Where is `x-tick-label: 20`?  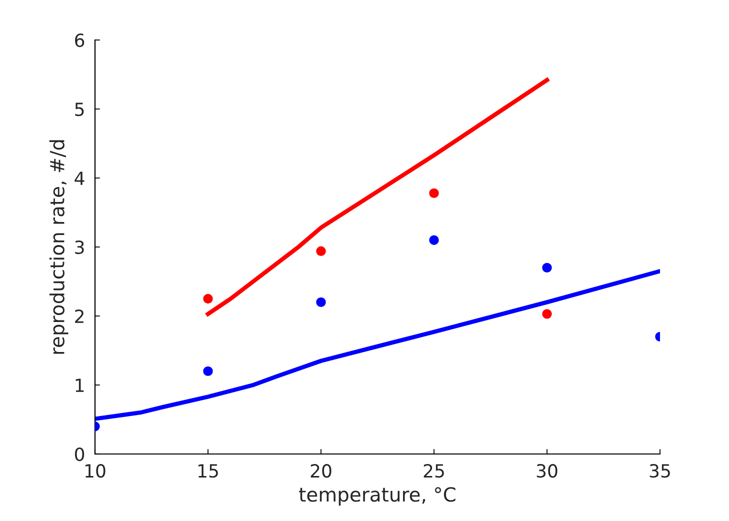 x-tick-label: 20 is located at coordinates (321, 471).